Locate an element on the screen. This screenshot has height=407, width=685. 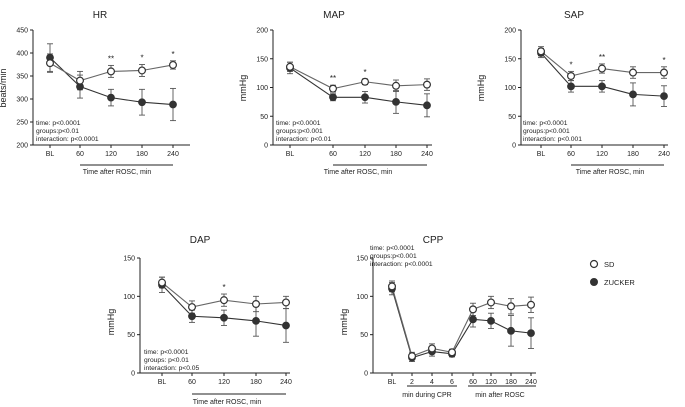
hr-x-tick-label: 240 is located at coordinates (173, 154).